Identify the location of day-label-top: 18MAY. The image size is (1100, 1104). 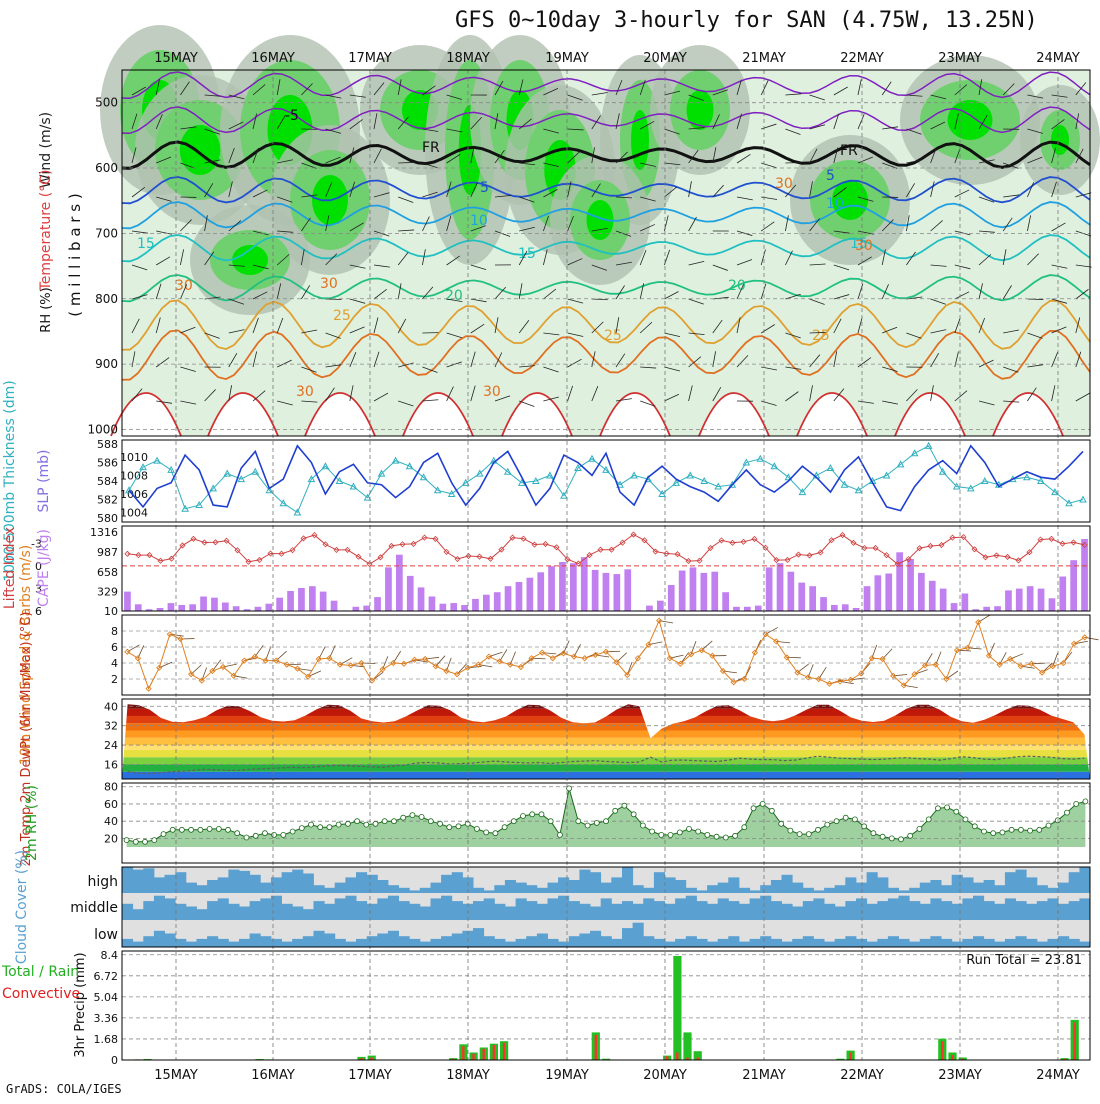
(468, 58).